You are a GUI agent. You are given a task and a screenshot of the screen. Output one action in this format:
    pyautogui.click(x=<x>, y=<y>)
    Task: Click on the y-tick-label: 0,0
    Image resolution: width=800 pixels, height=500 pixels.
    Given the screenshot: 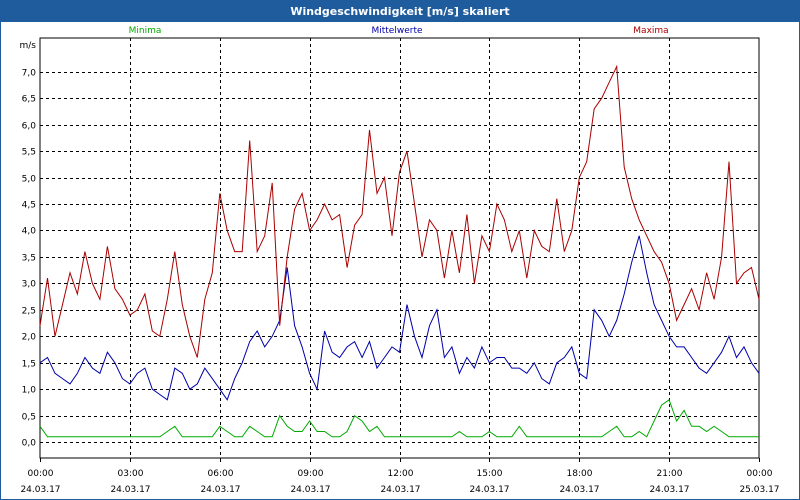 What is the action you would take?
    pyautogui.click(x=29, y=444)
    